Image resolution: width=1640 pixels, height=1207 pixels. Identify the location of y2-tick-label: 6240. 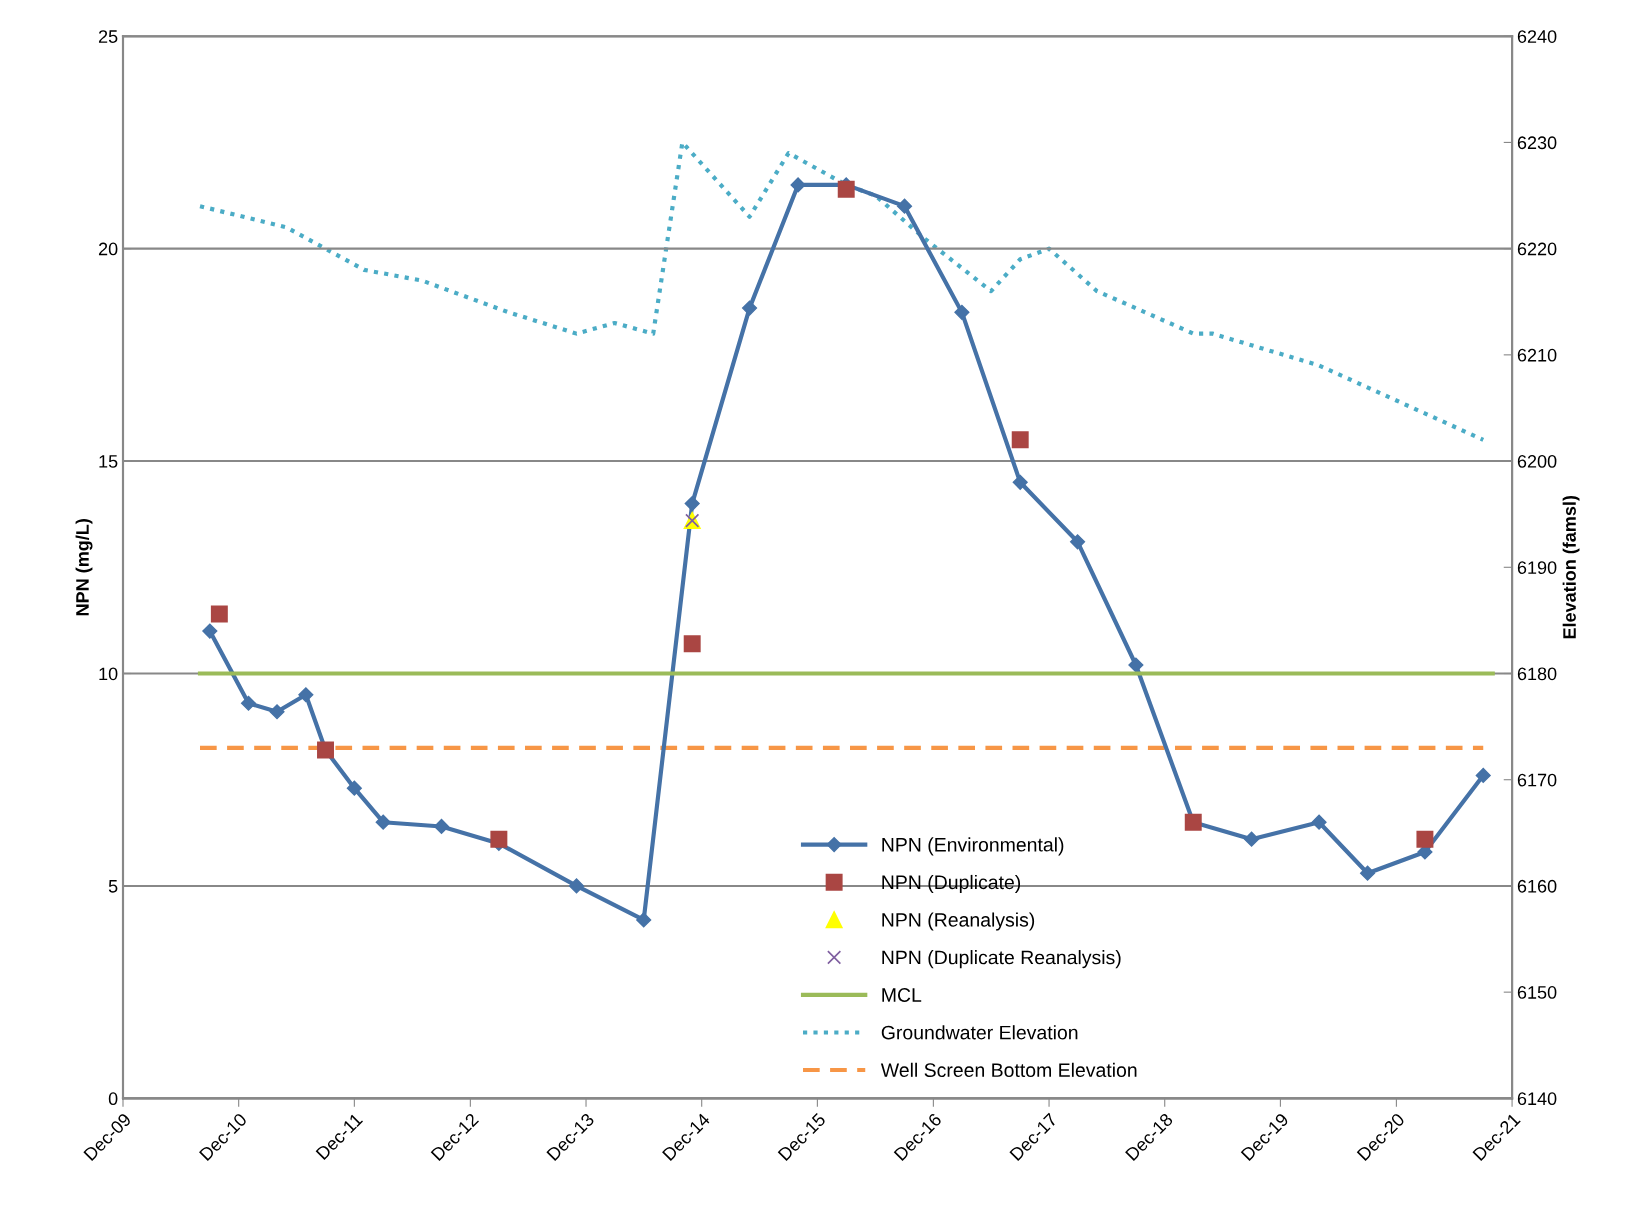
(1537, 36).